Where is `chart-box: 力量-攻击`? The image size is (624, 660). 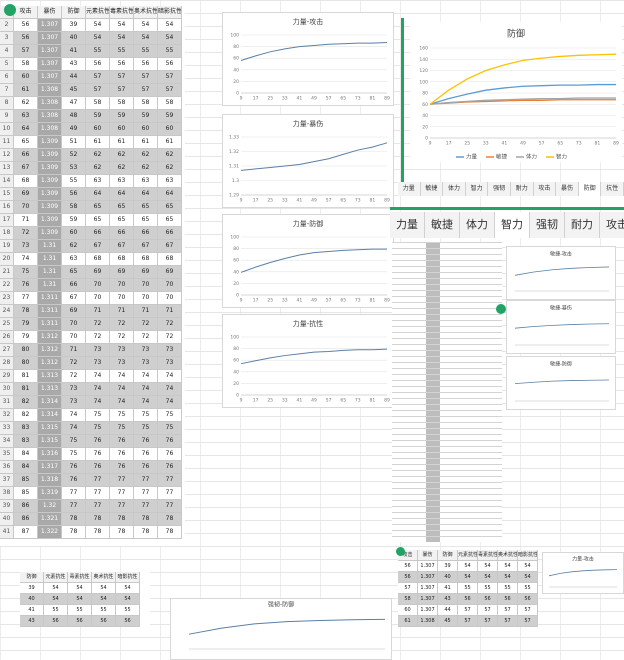 chart-box: 力量-攻击 is located at coordinates (583, 573).